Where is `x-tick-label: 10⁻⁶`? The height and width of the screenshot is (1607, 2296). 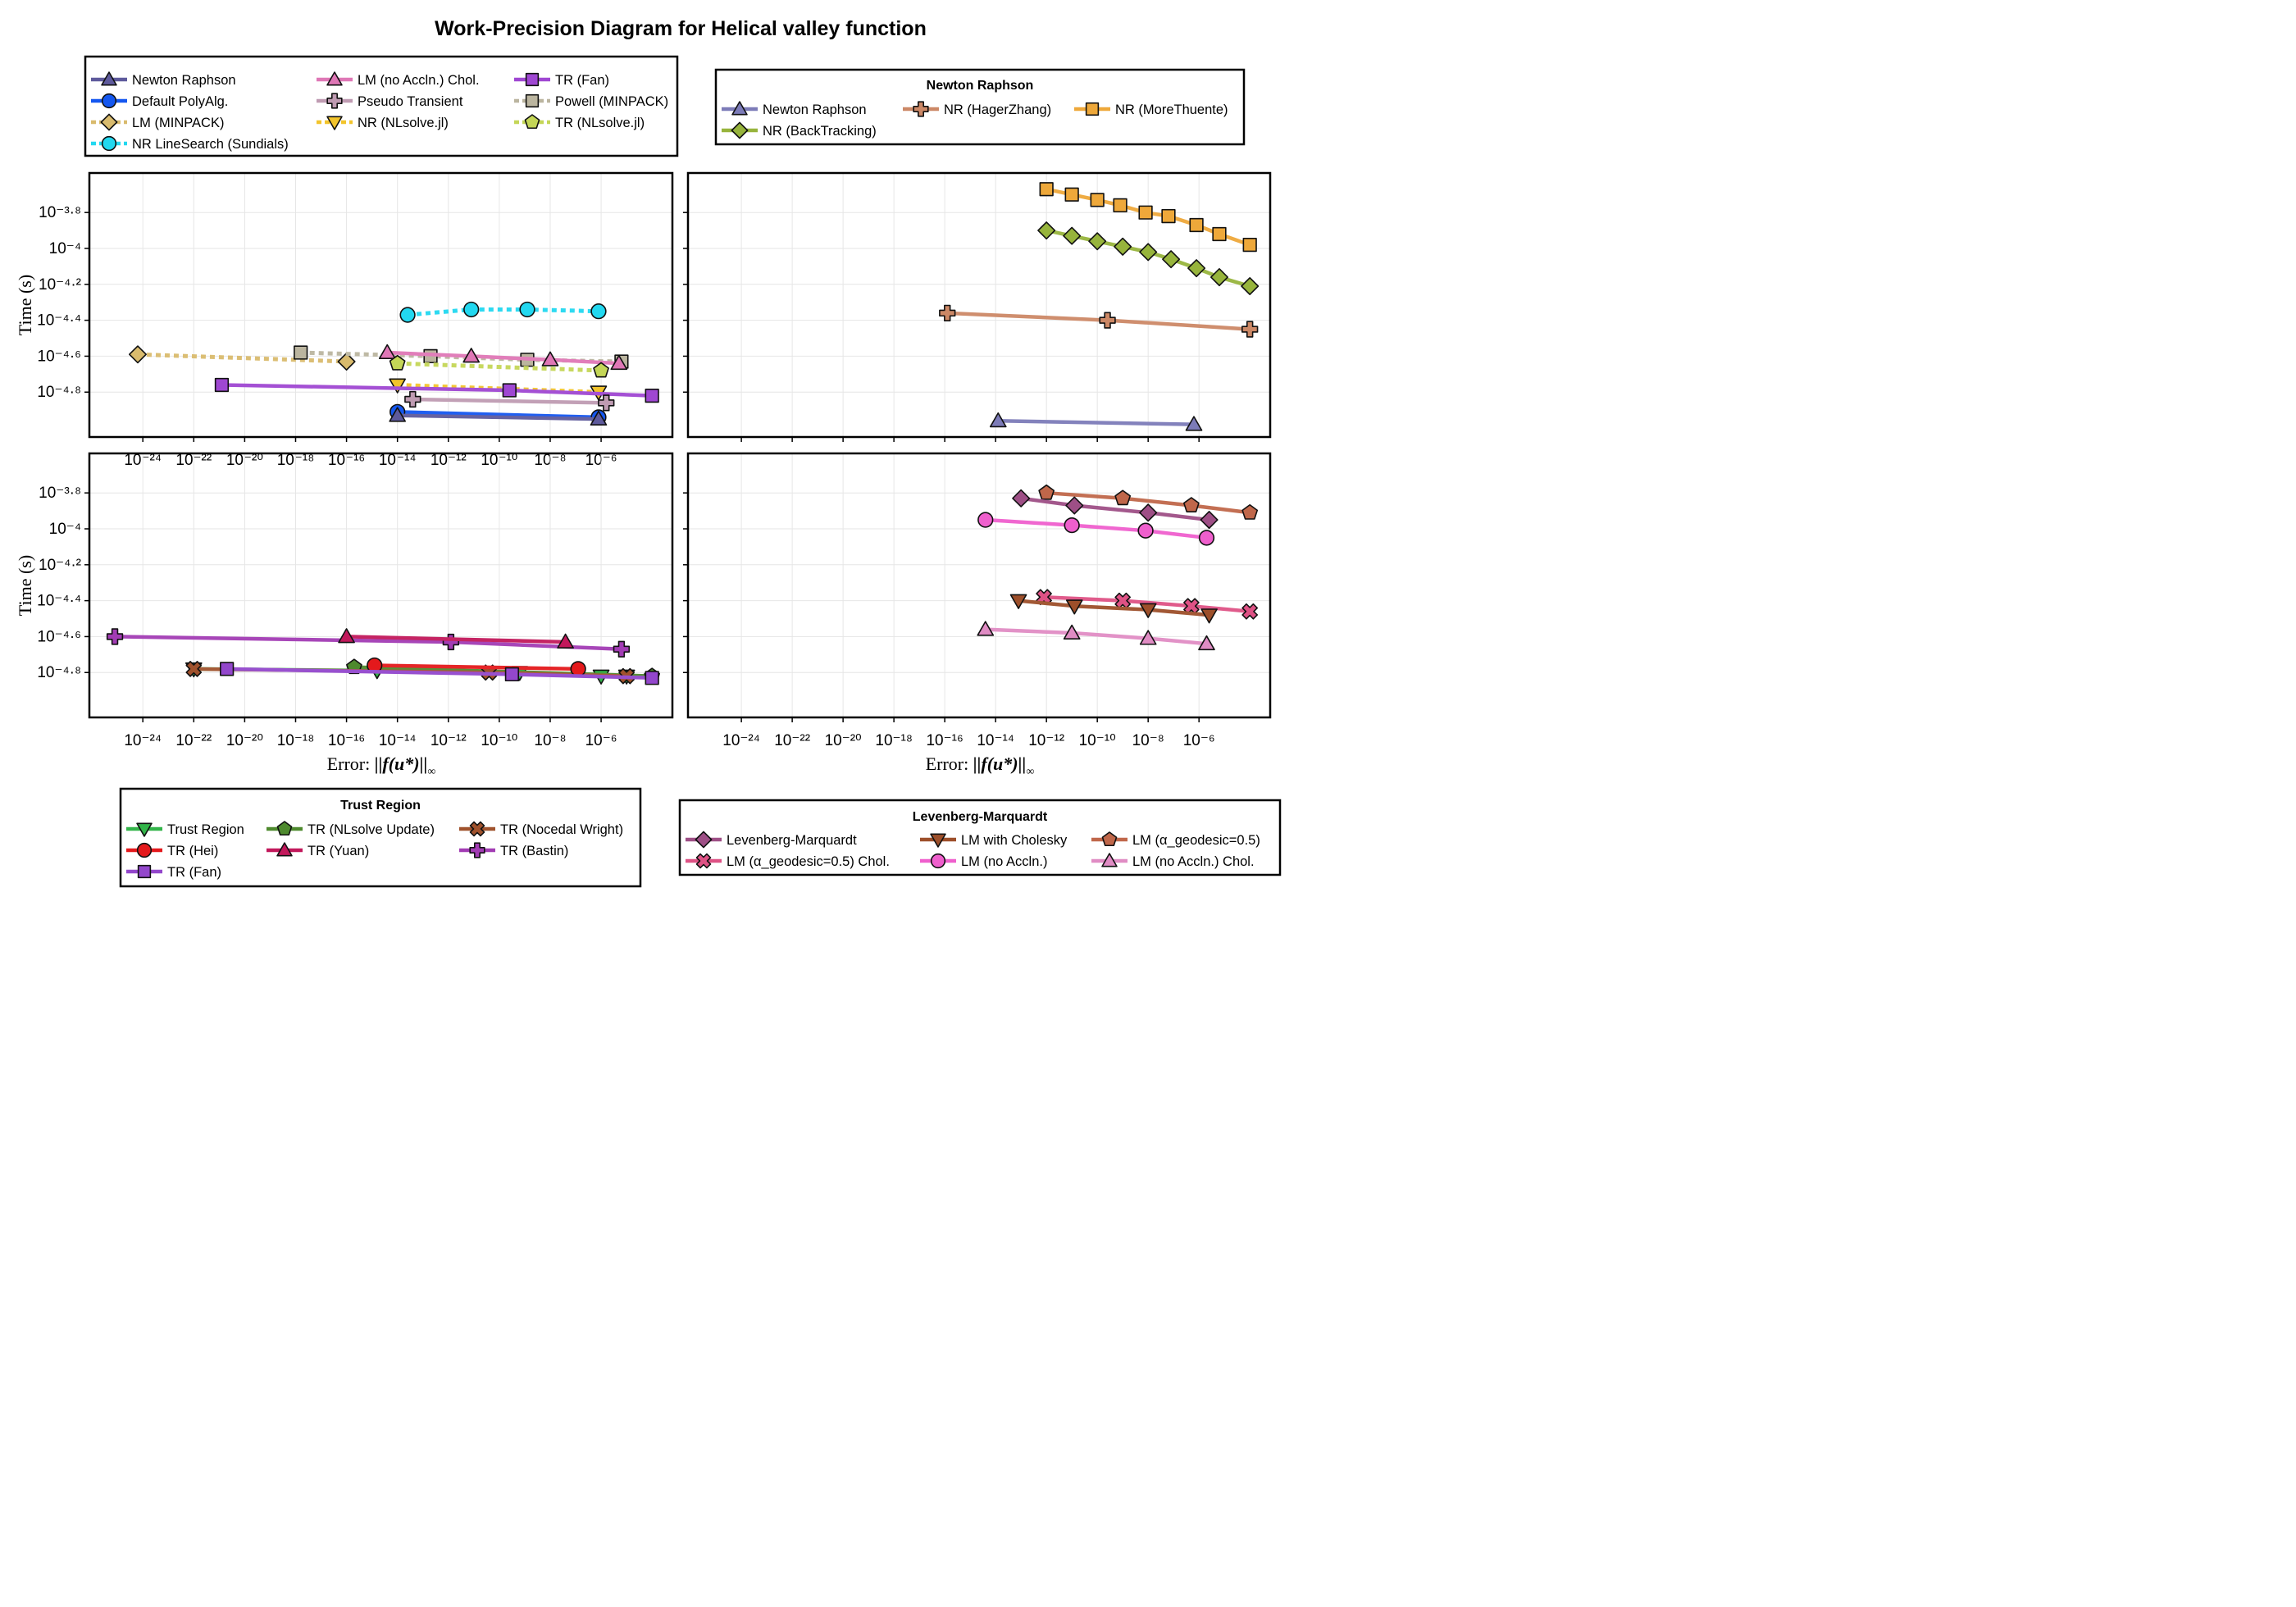
x-tick-label: 10⁻⁶ is located at coordinates (1199, 740).